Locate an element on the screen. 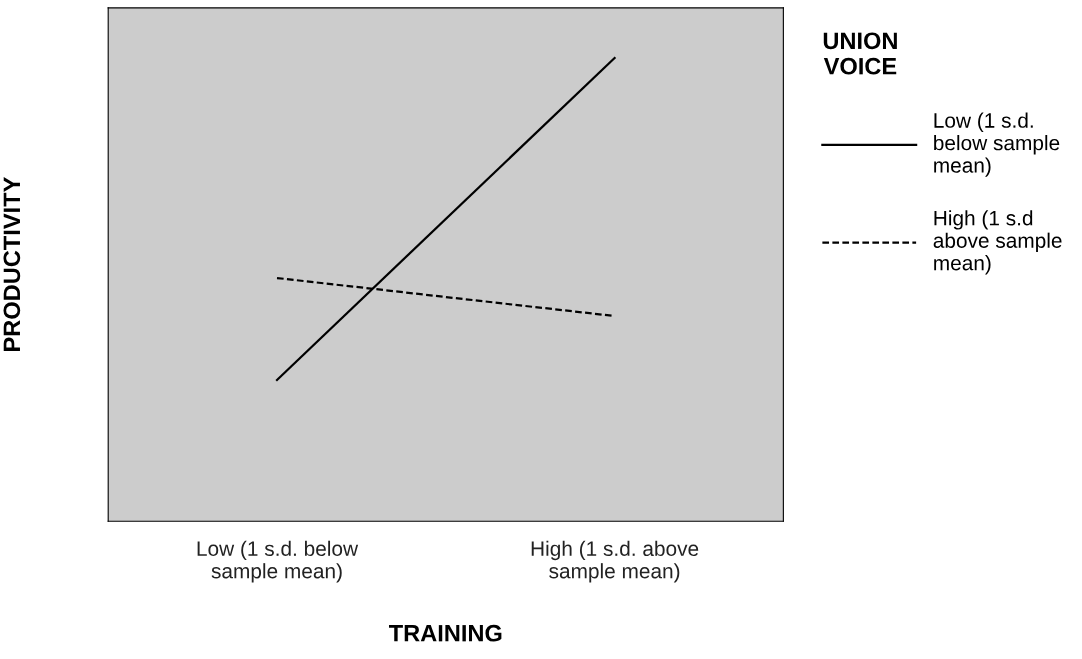 This screenshot has width=1082, height=659. y-axis-title: PRODUCTIVITY is located at coordinates (12, 264).